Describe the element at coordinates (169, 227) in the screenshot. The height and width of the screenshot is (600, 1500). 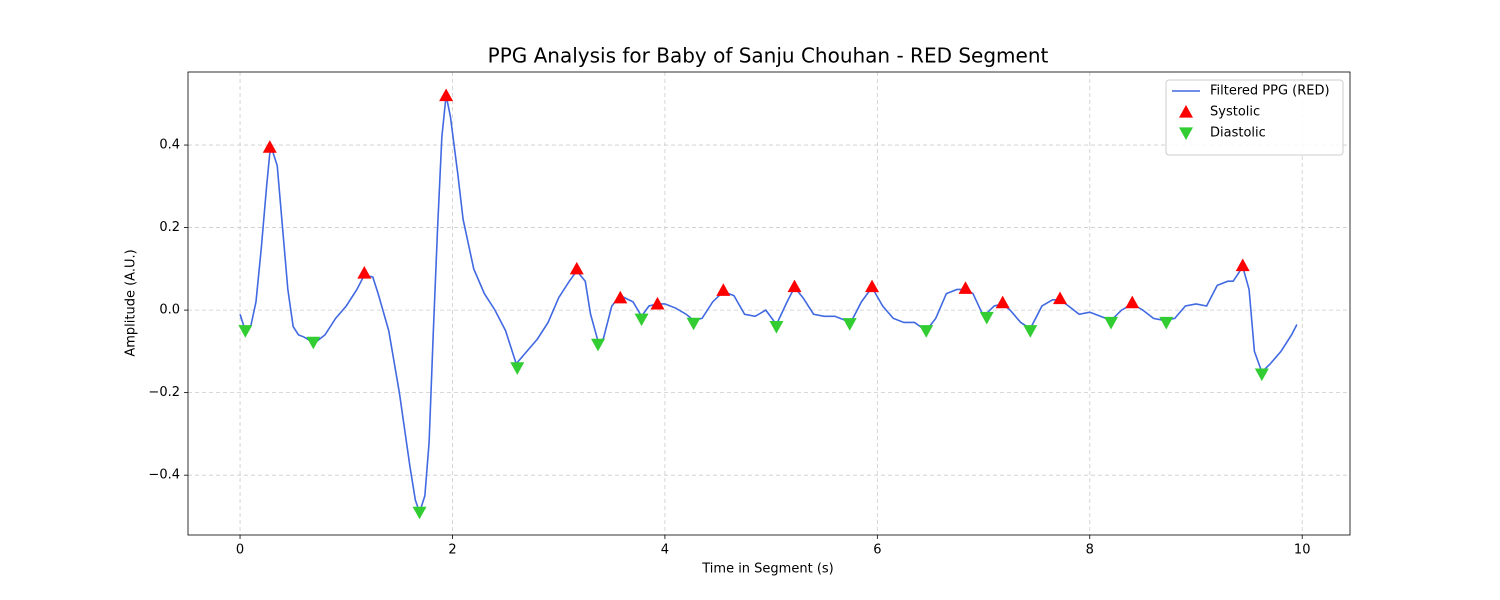
I see `y-tick-label: 0.2` at that location.